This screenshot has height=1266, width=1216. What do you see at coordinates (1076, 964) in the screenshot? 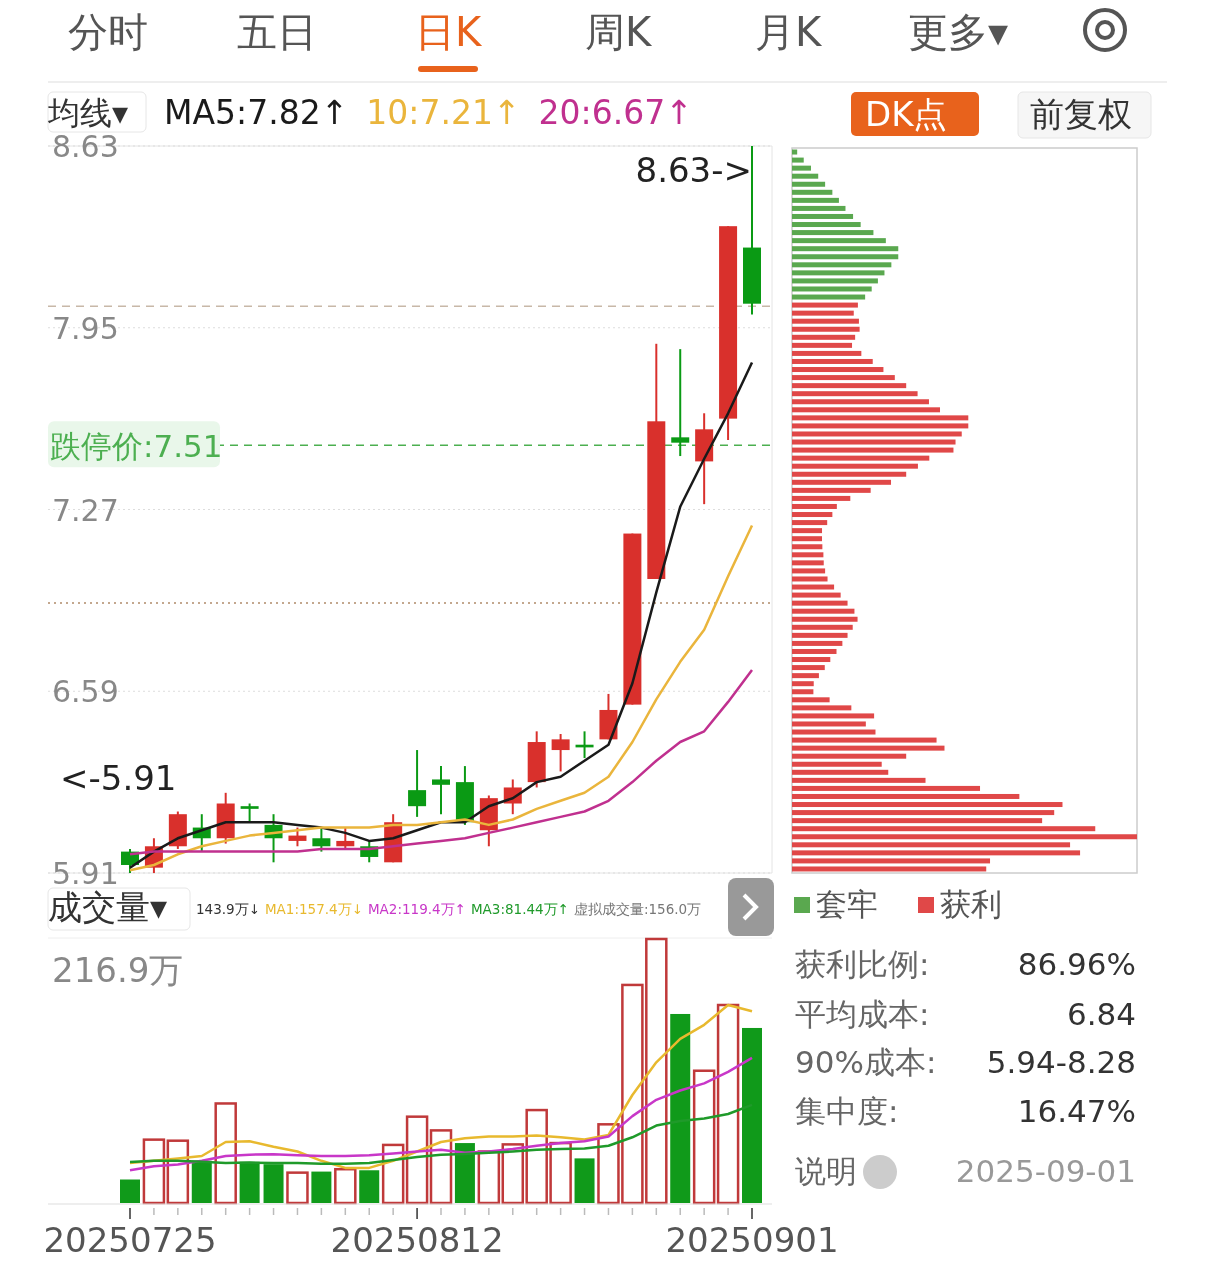
I see `text: 86.96%` at bounding box center [1076, 964].